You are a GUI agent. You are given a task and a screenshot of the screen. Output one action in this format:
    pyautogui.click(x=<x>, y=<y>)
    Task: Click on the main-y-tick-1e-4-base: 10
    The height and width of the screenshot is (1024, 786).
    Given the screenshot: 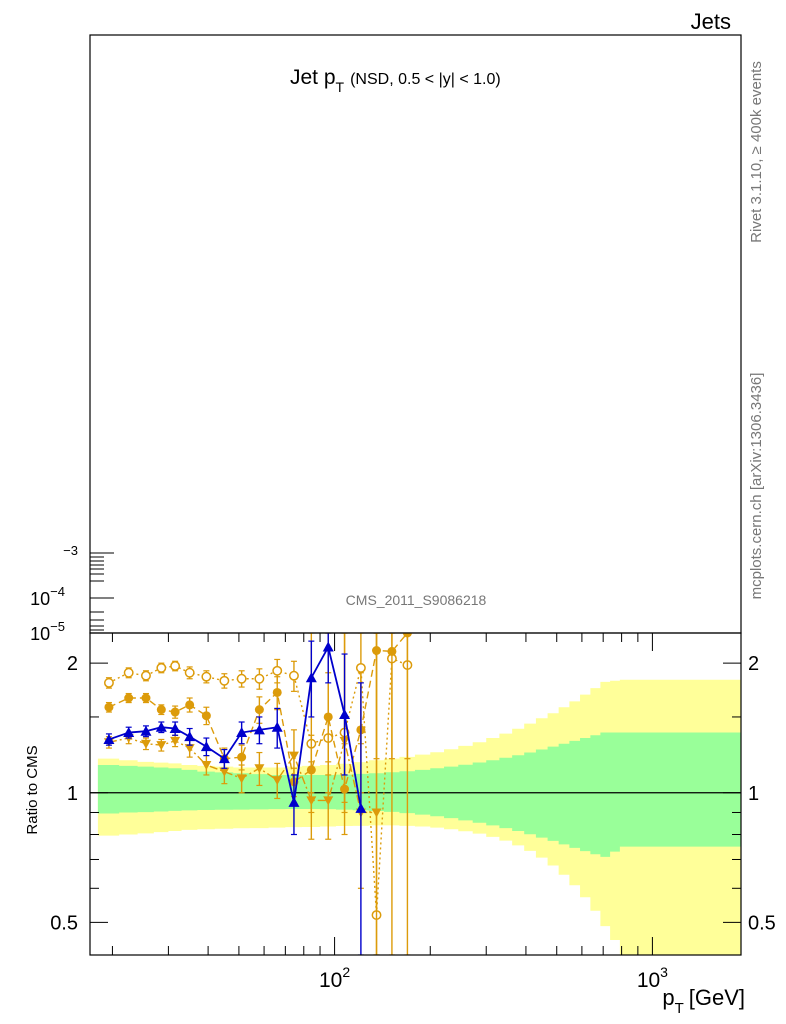 What is the action you would take?
    pyautogui.click(x=40, y=599)
    